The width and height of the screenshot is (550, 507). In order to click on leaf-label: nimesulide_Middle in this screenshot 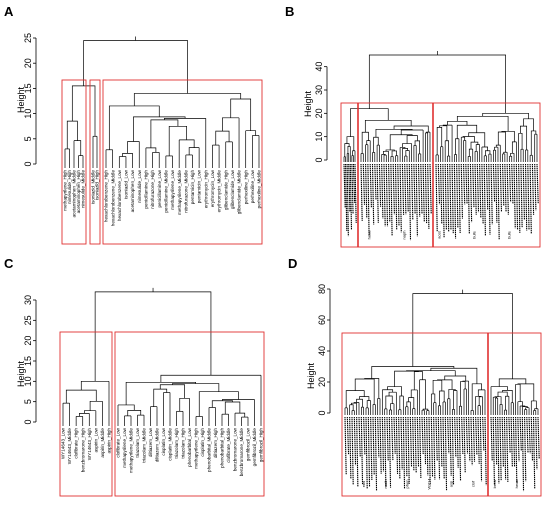, I will do `click(83, 189)`.